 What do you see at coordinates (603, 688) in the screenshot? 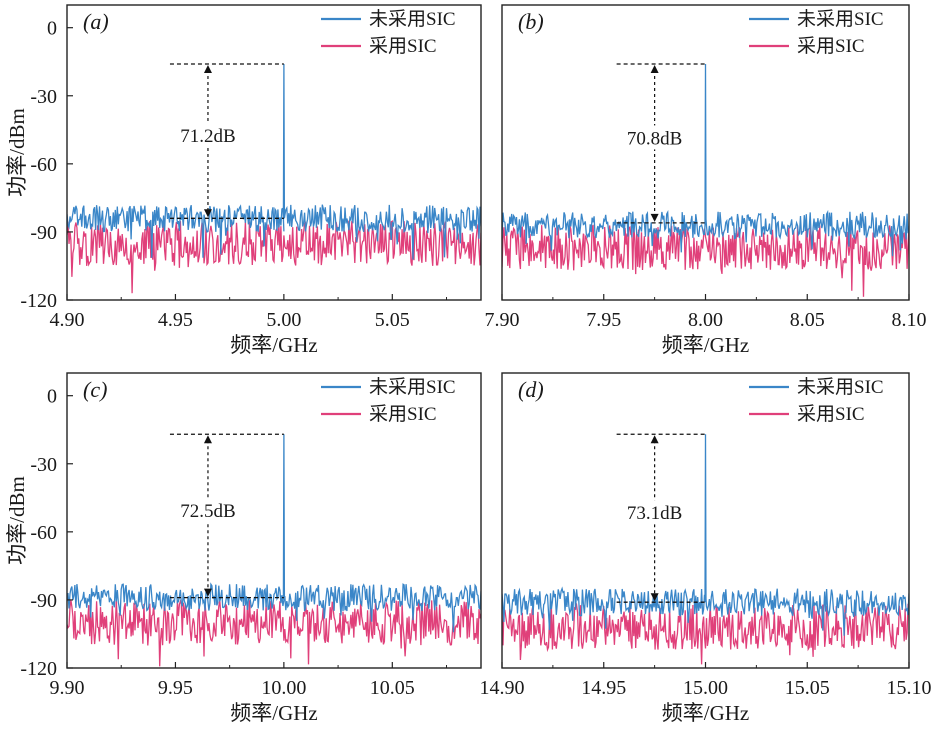
I see `x-tick-label: 14.95` at bounding box center [603, 688].